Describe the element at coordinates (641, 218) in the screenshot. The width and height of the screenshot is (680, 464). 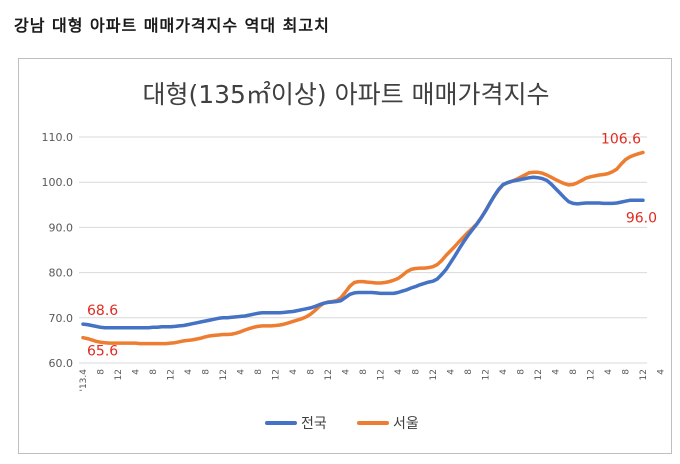
I see `data-label: 96.0` at that location.